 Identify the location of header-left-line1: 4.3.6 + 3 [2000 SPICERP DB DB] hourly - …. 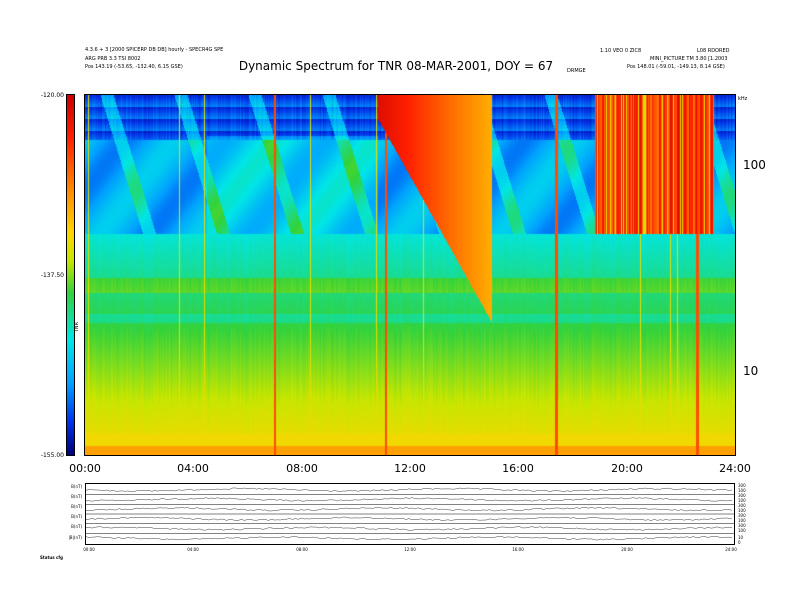
(154, 50).